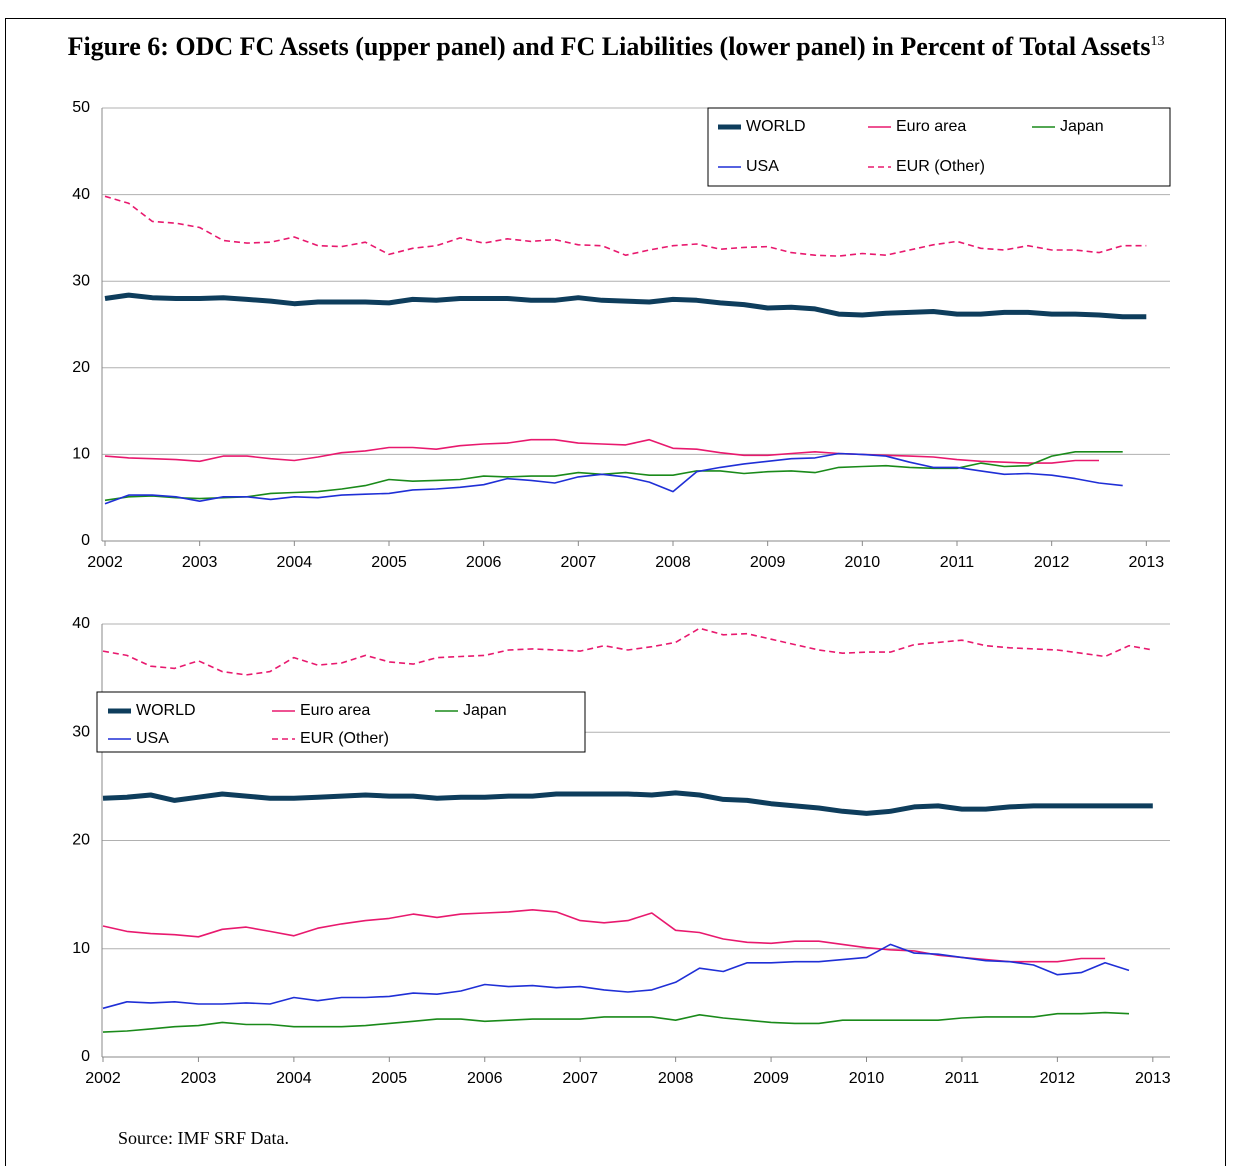 The image size is (1233, 1167). What do you see at coordinates (81, 107) in the screenshot?
I see `y-tick-label: 50` at bounding box center [81, 107].